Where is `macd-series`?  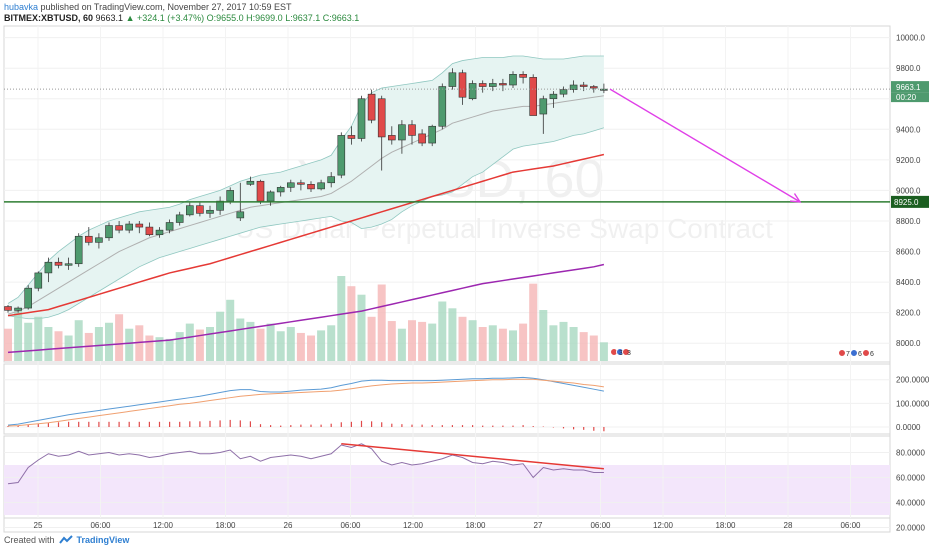
macd-series is located at coordinates (306, 404).